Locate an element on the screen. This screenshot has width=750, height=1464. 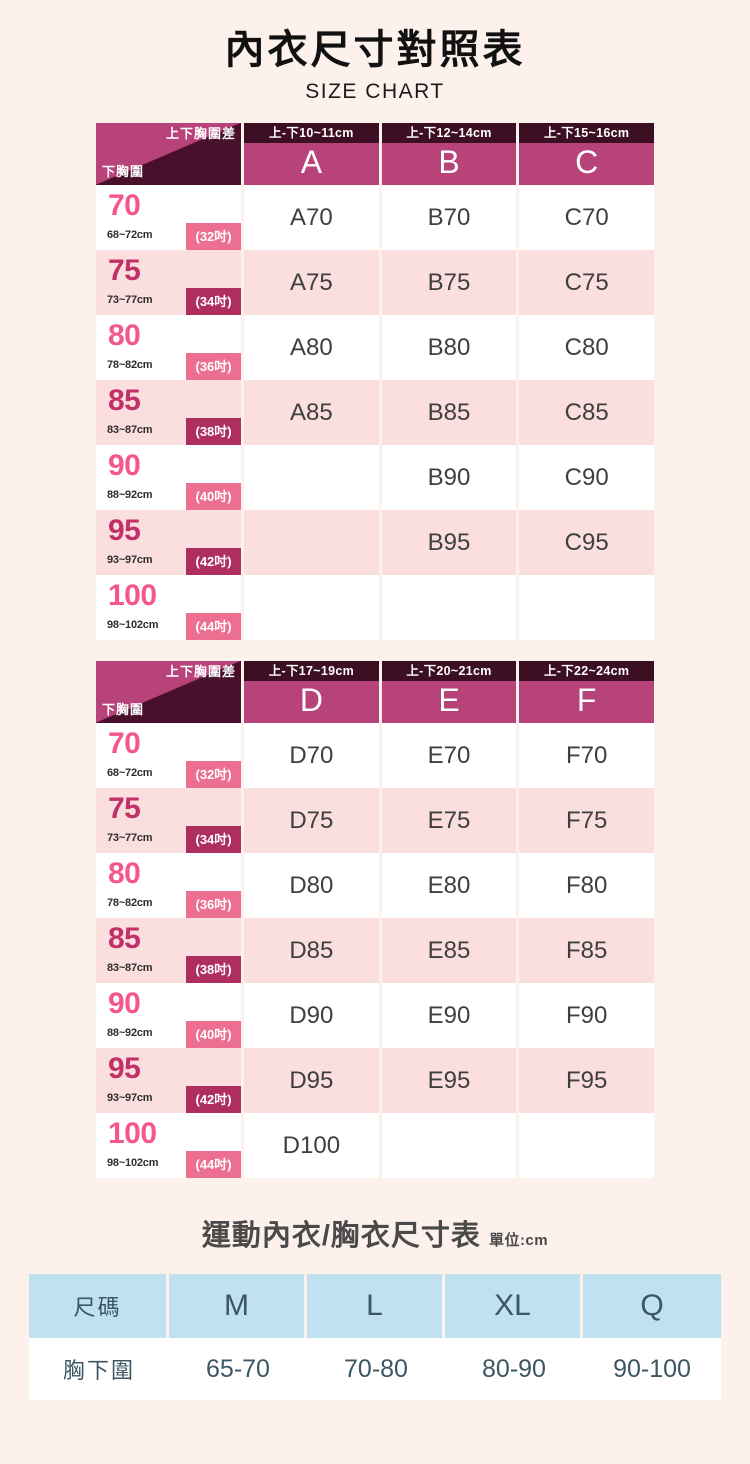
underbust-row-label: 85 83~87cm (38吋) is located at coordinates (169, 412).